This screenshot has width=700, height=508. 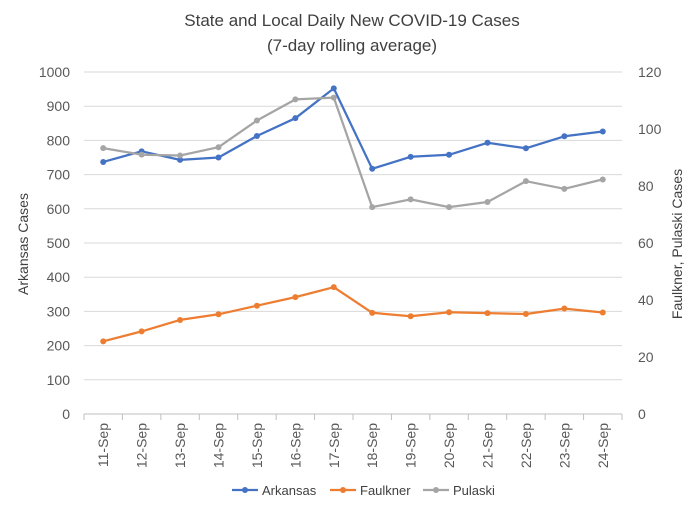 I want to click on y-tick-label-left: 0, so click(x=66, y=414).